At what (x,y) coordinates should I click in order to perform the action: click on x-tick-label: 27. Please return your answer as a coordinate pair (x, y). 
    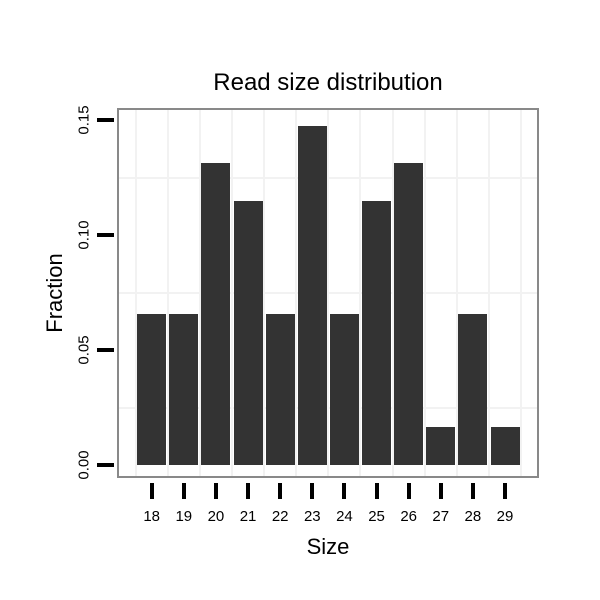
    Looking at the image, I should click on (441, 516).